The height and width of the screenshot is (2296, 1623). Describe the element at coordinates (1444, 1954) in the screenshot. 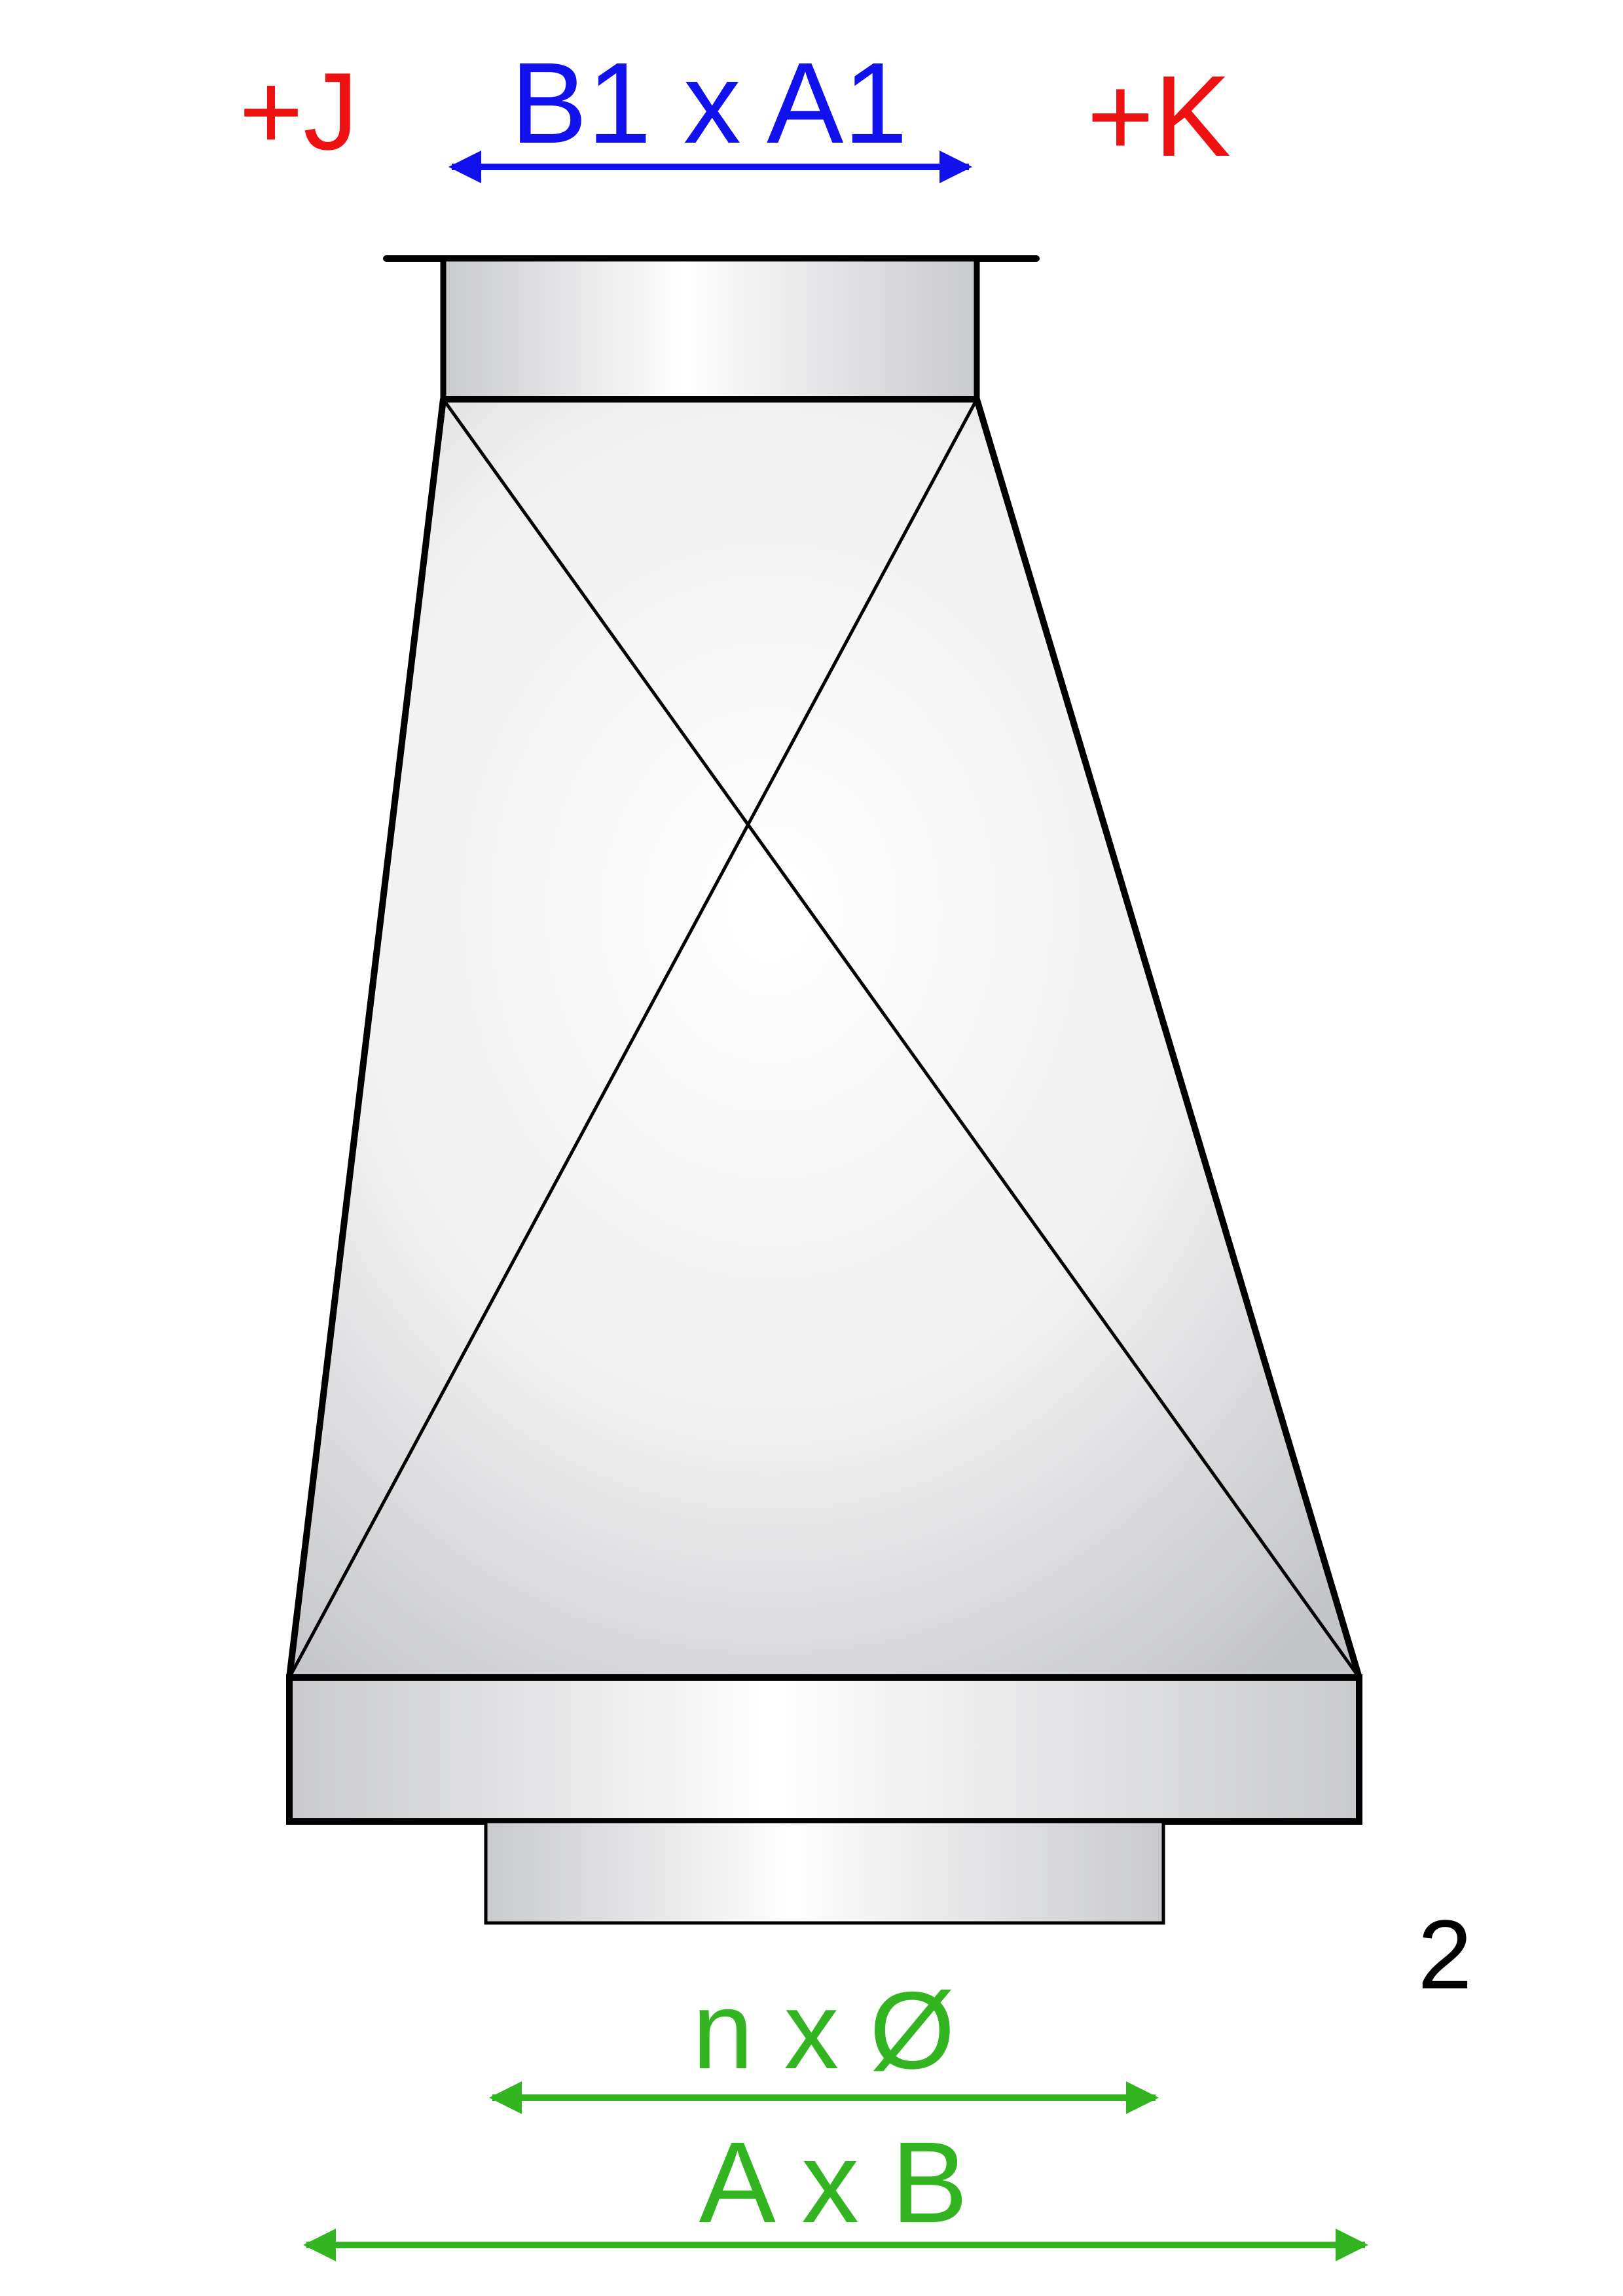

I see `view-number-label: 2` at that location.